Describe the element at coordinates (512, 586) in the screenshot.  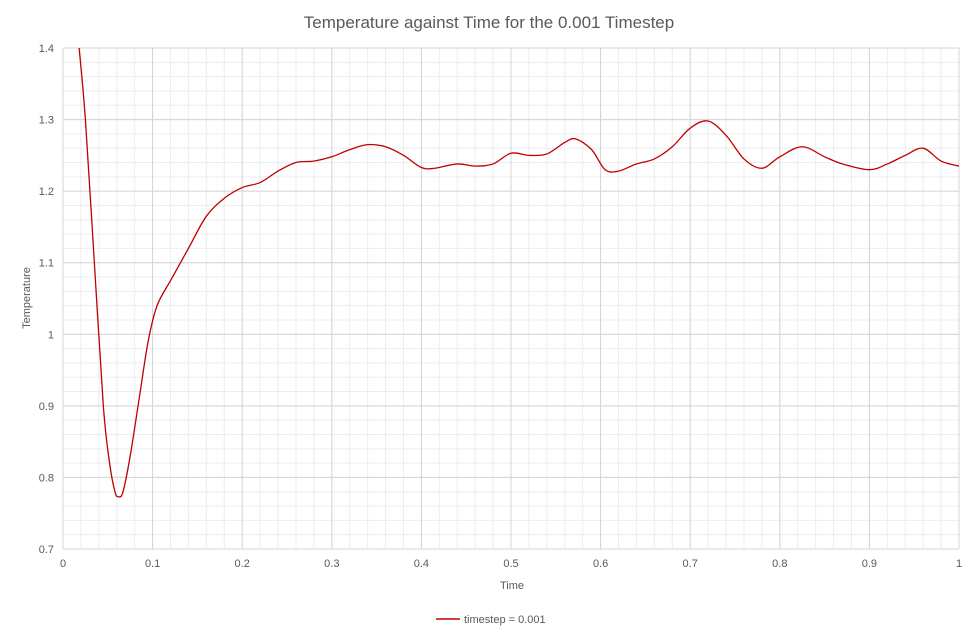
I see `x-axis-label: Time` at that location.